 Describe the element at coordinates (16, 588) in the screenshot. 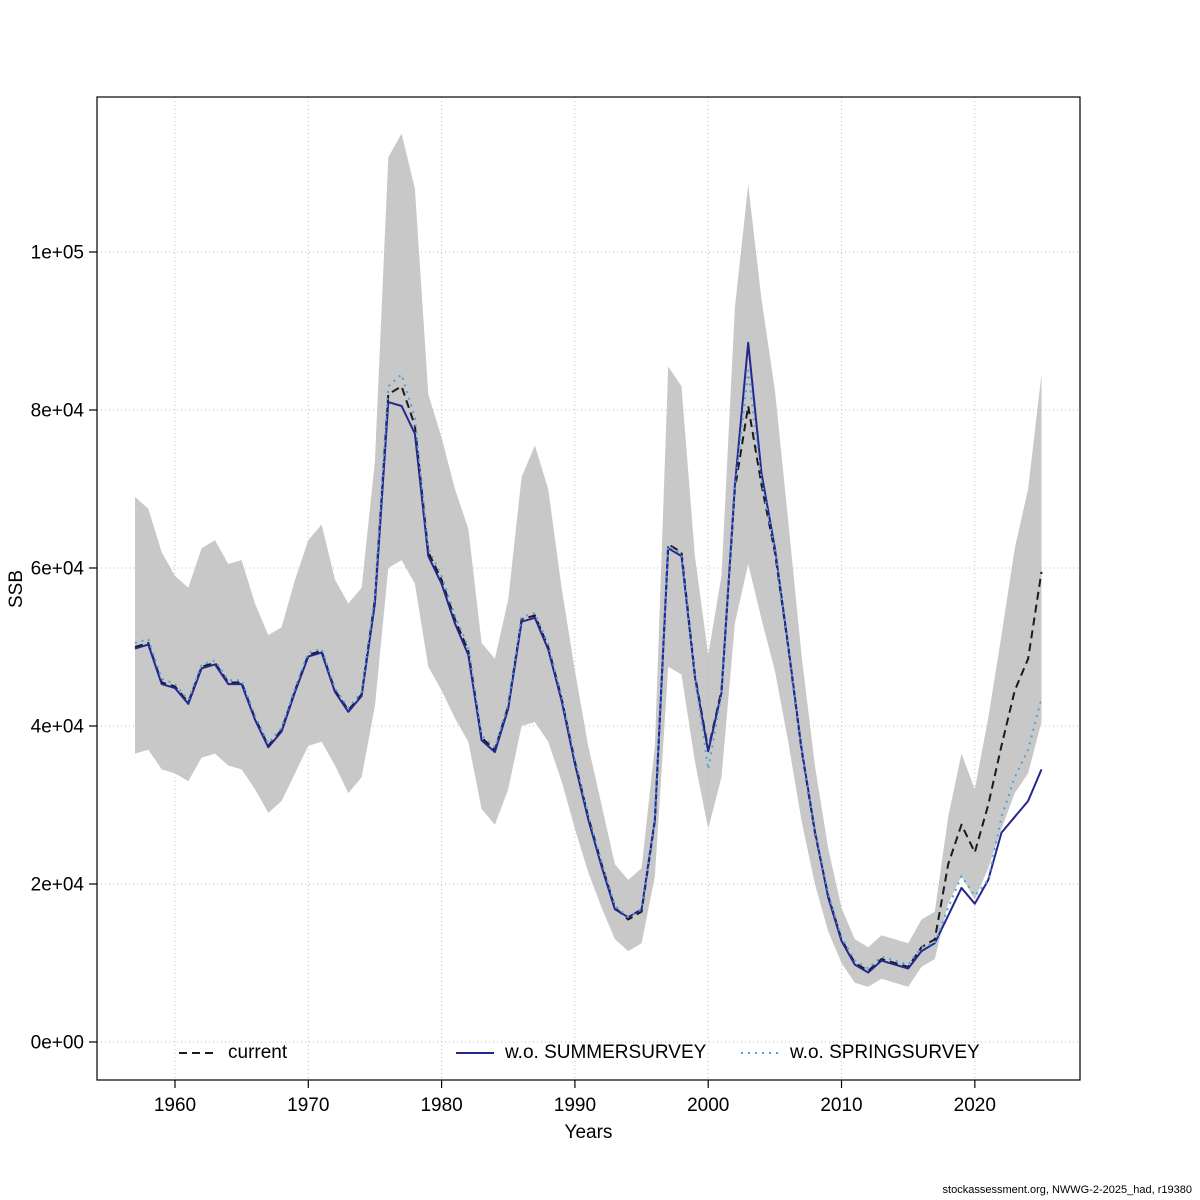

I see `y-axis-label: SSB` at that location.